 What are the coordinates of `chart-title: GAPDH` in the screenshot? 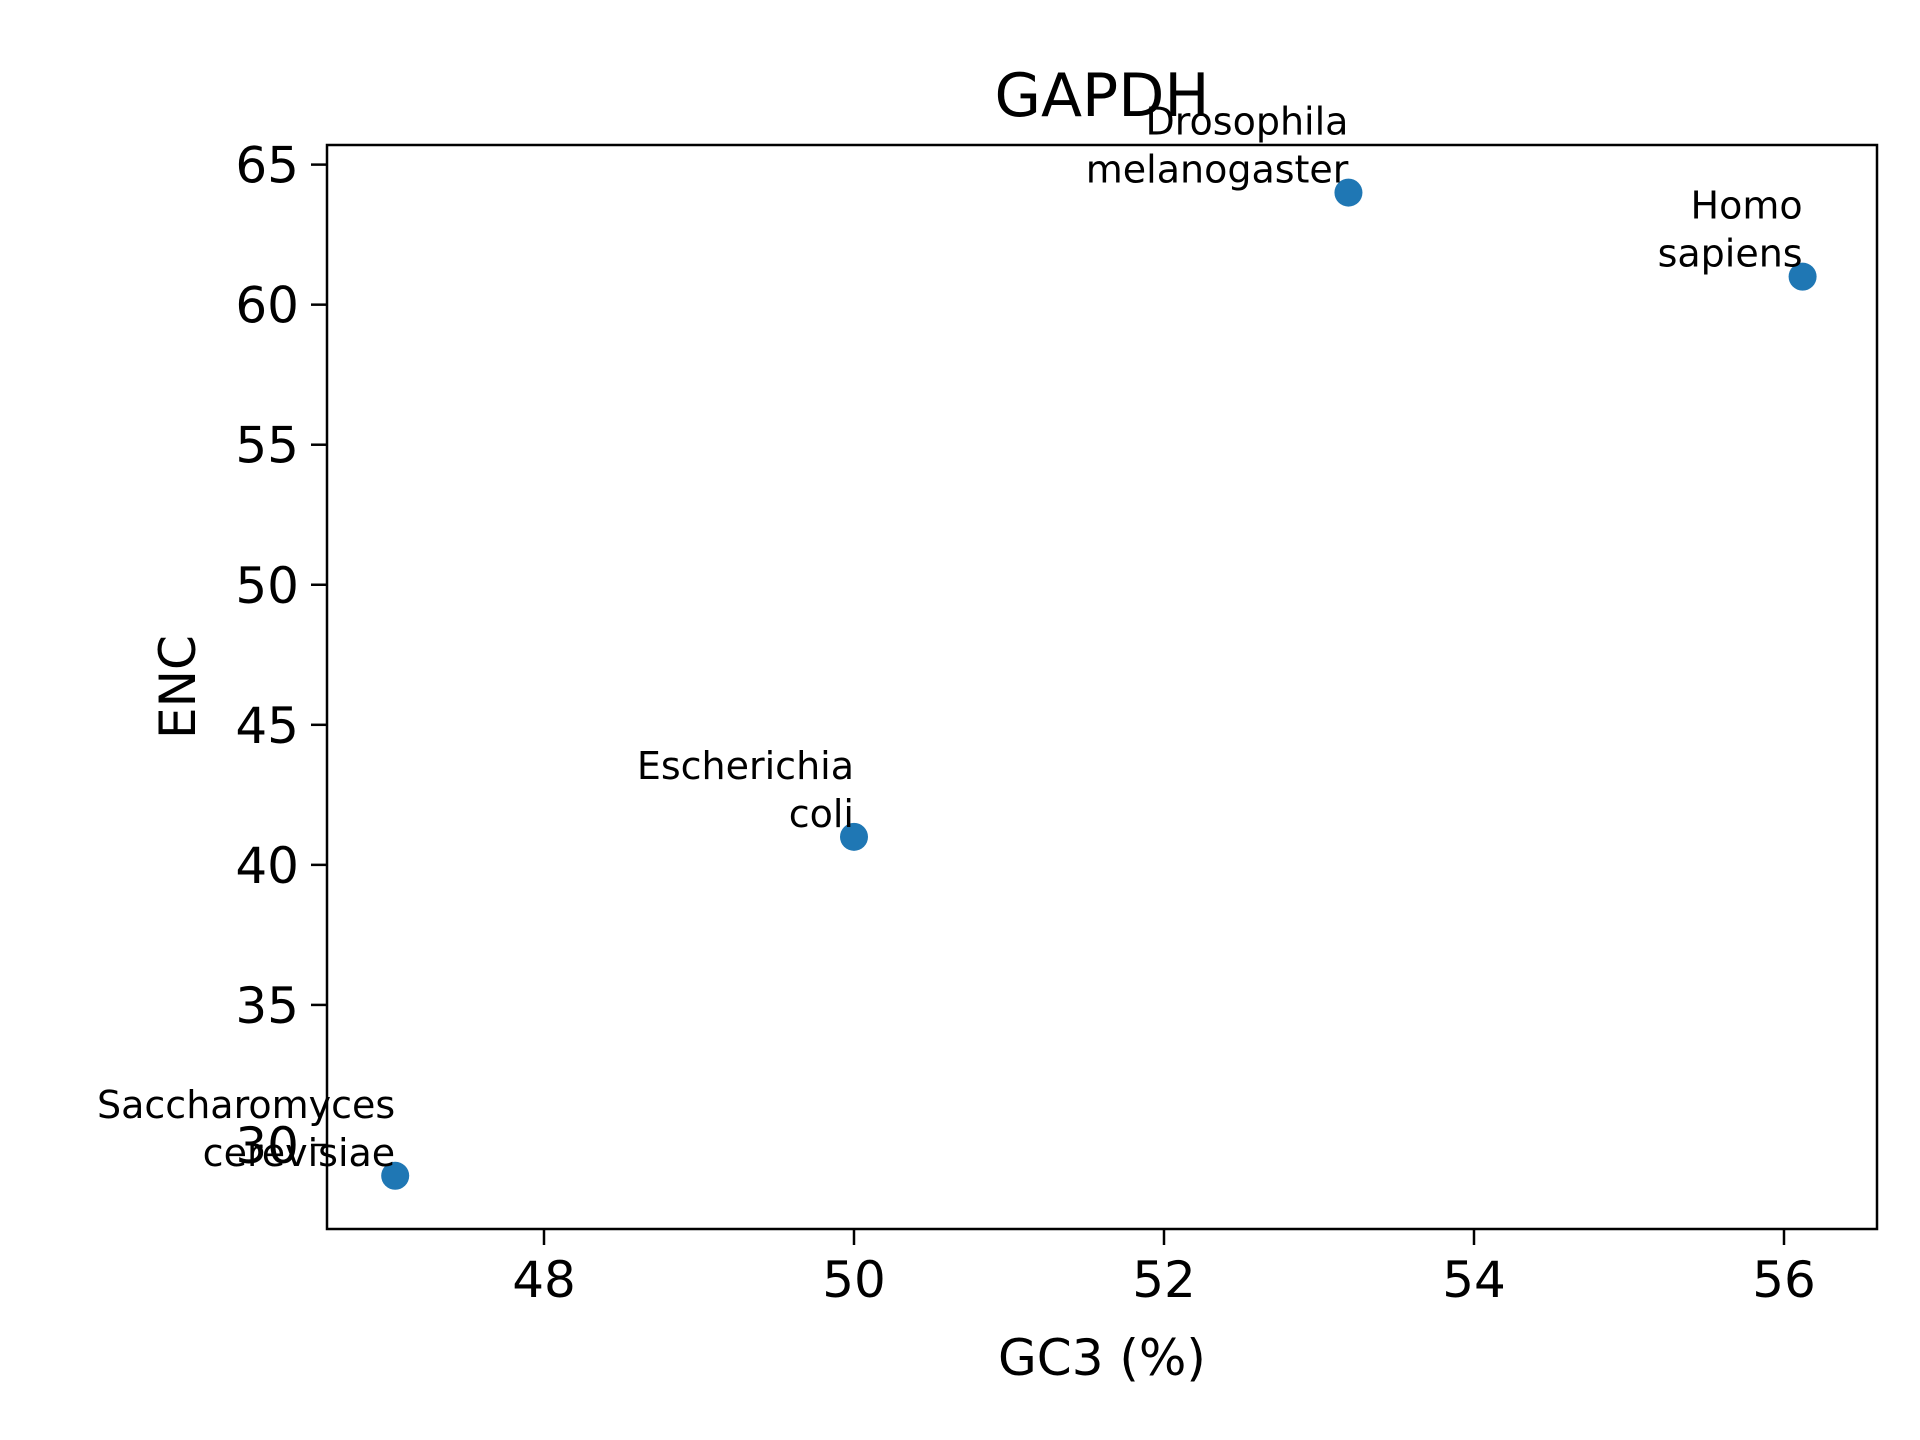 It's located at (1101, 96).